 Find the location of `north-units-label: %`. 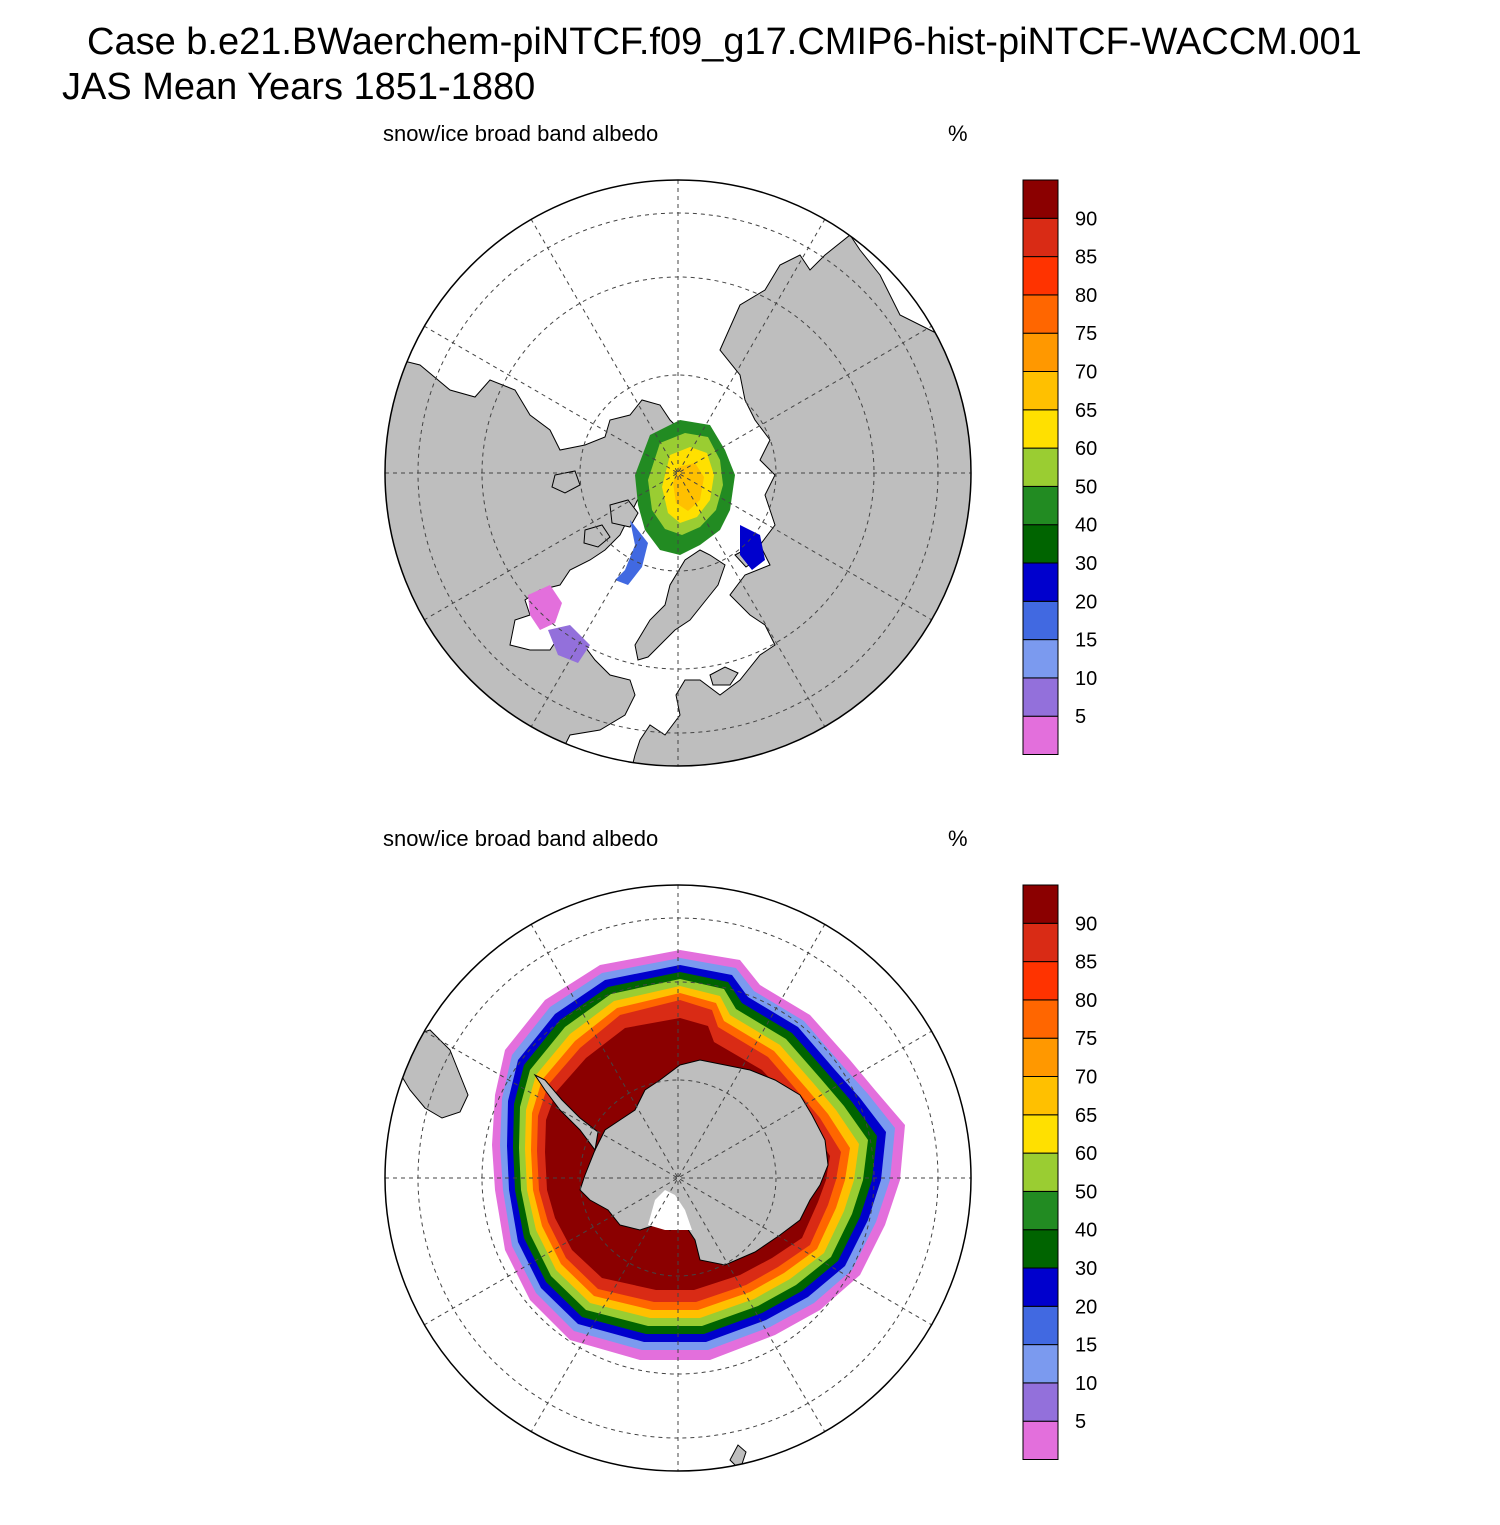

north-units-label: % is located at coordinates (958, 133).